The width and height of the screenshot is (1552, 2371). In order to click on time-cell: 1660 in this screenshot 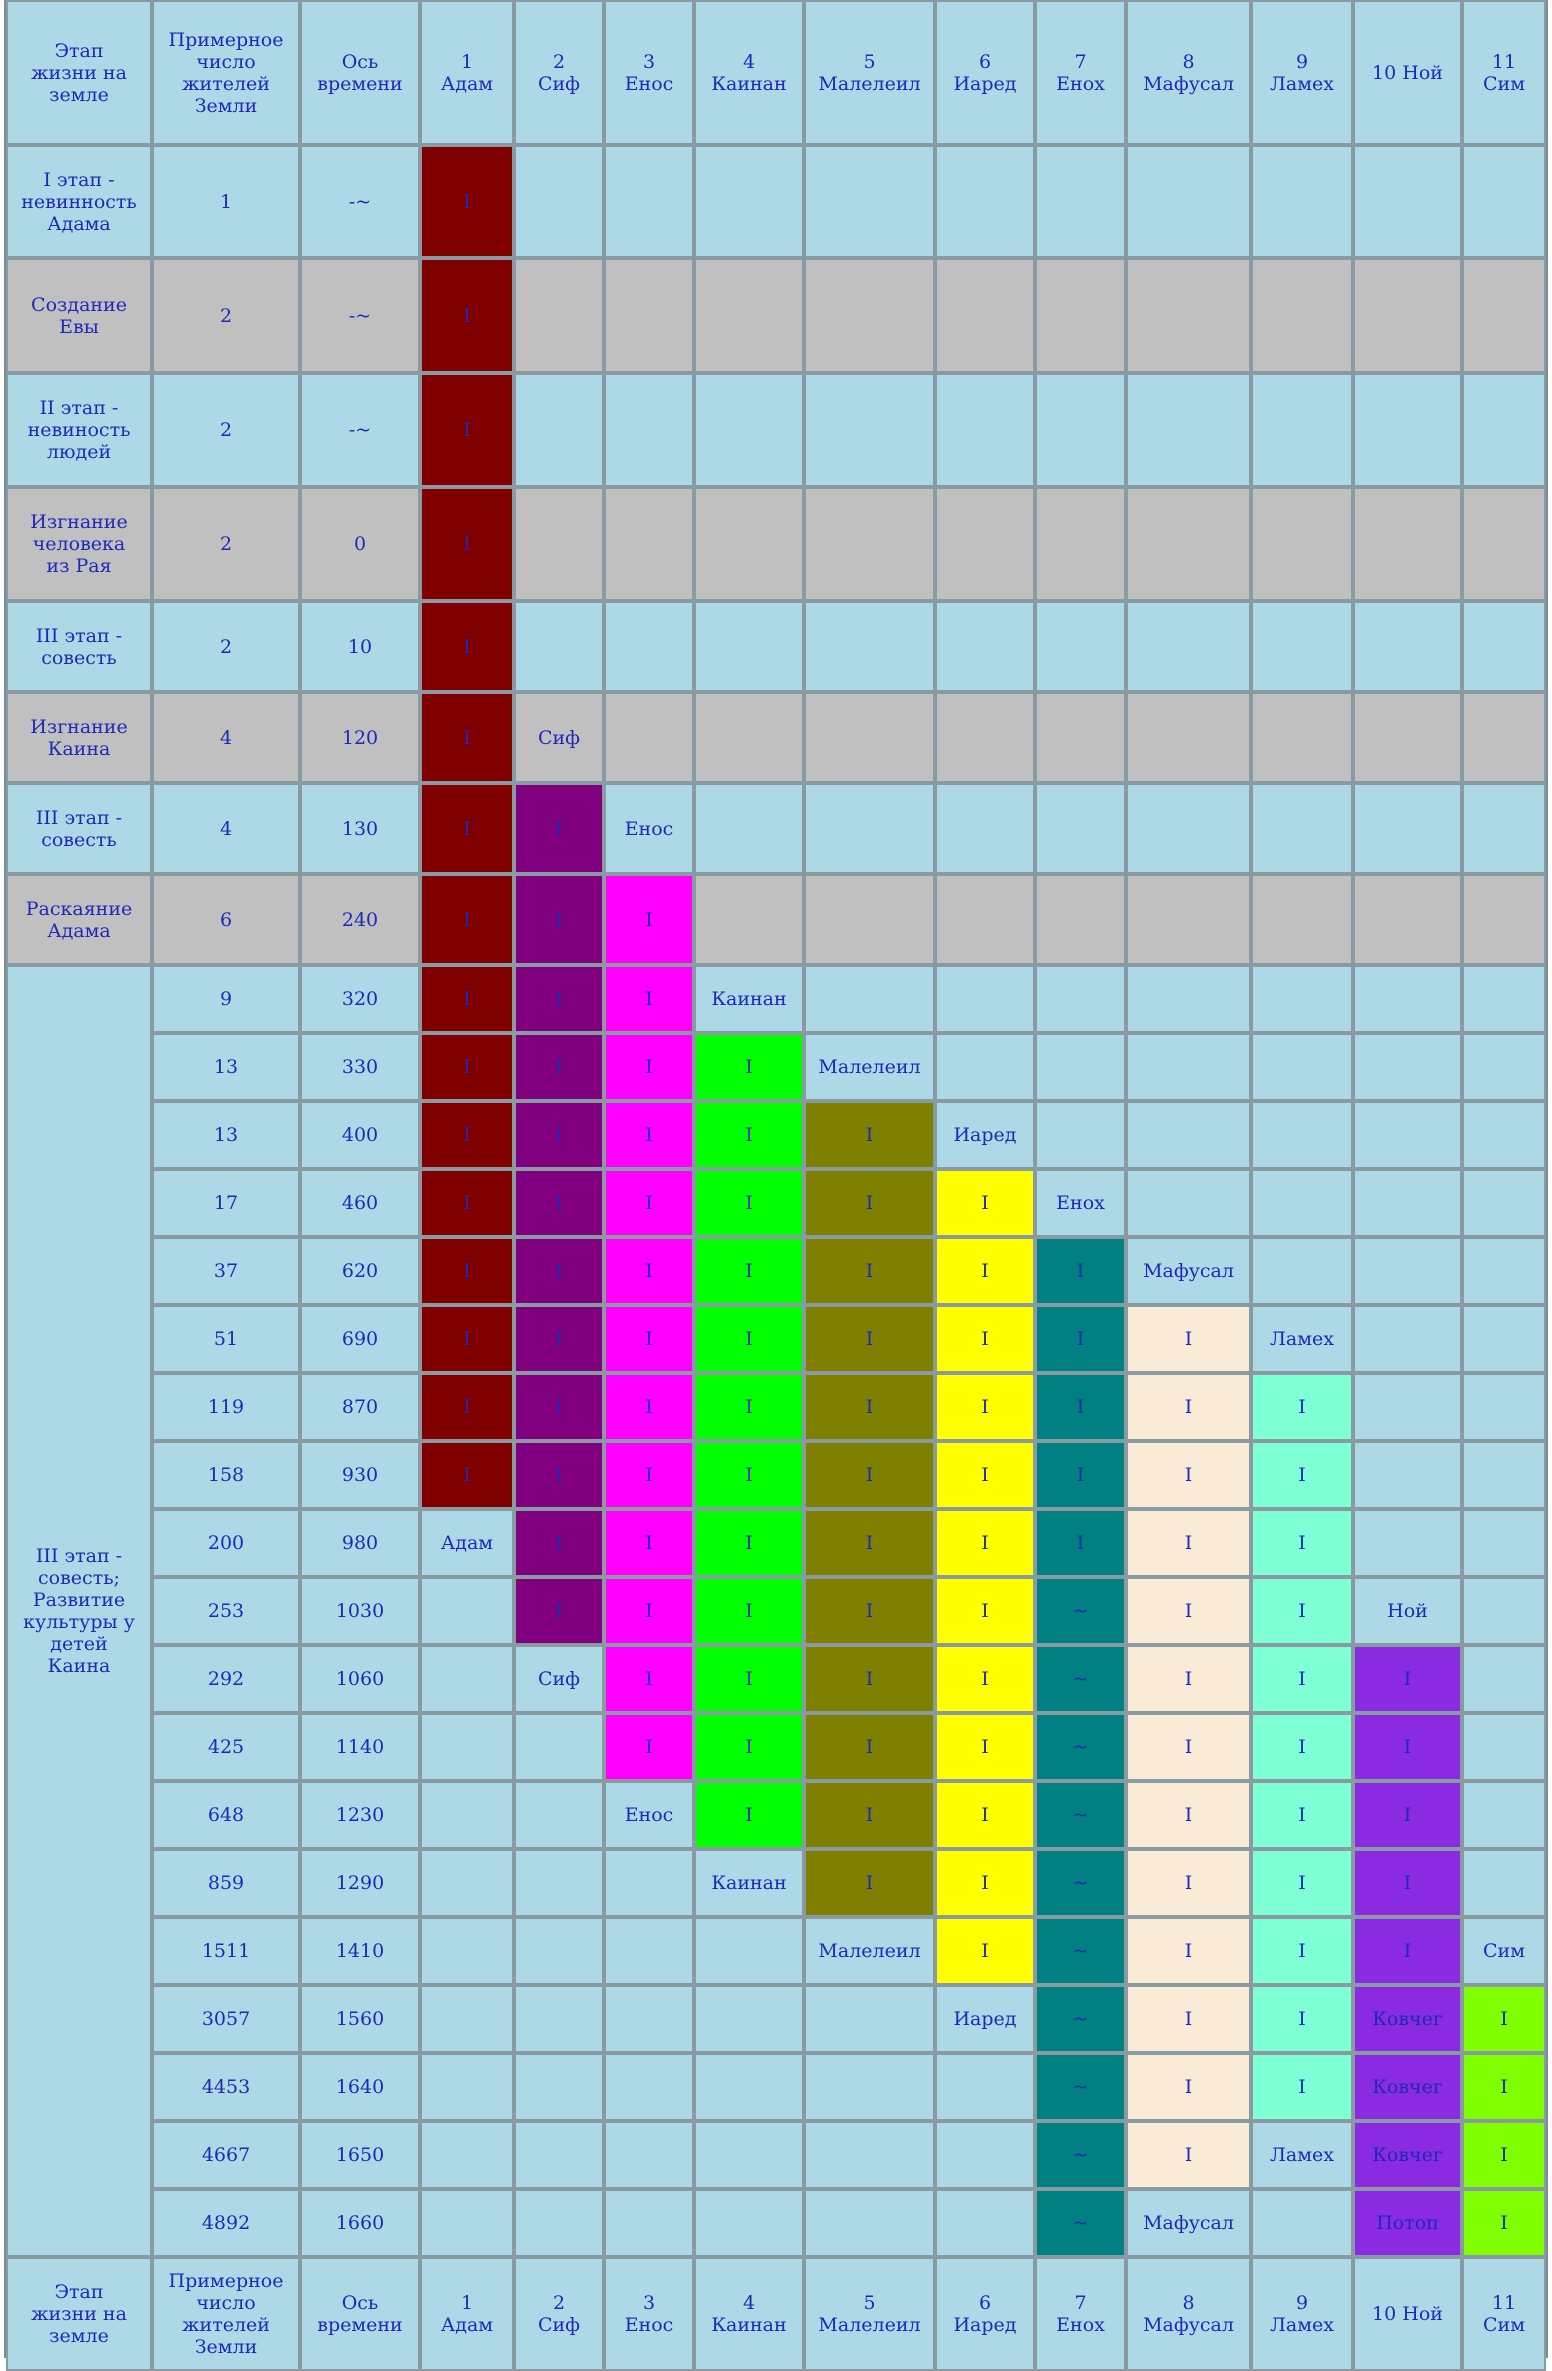, I will do `click(360, 2223)`.